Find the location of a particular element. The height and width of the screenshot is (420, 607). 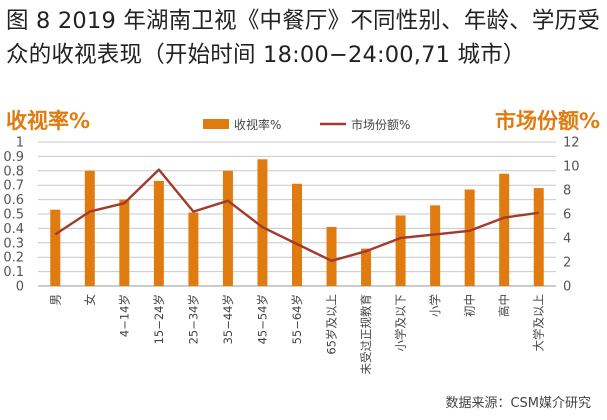

y2-tick-label: 12 is located at coordinates (571, 143).